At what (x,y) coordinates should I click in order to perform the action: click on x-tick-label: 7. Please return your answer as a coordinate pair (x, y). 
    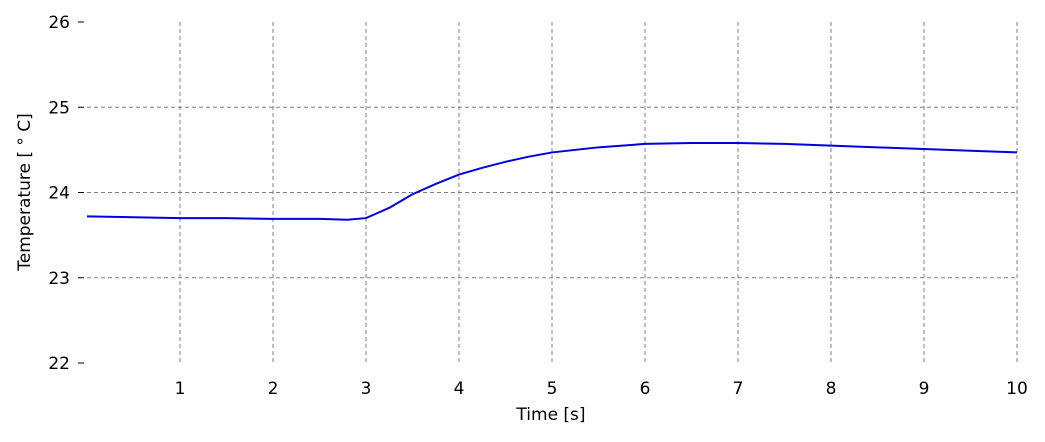
    Looking at the image, I should click on (738, 389).